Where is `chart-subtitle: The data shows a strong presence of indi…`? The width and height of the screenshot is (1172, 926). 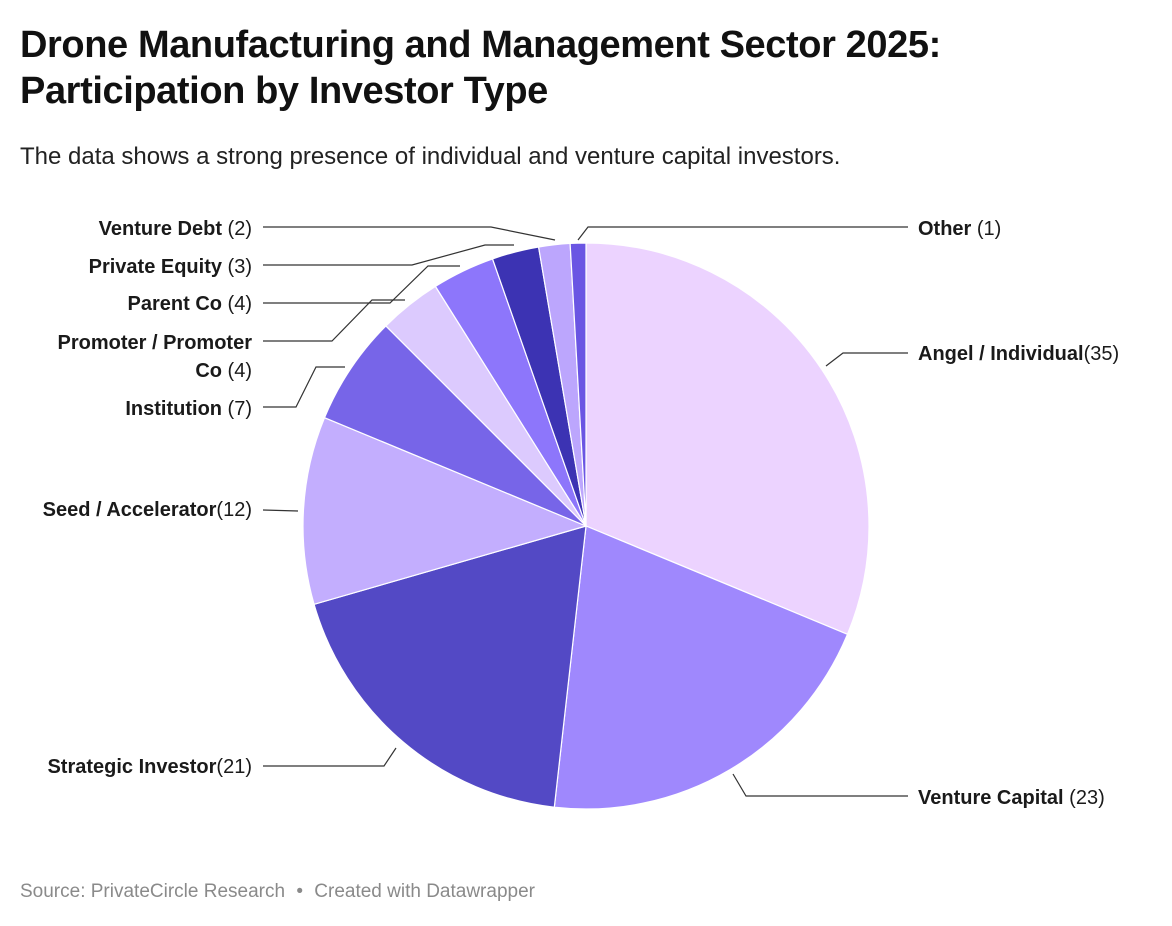 chart-subtitle: The data shows a strong presence of indi… is located at coordinates (430, 156).